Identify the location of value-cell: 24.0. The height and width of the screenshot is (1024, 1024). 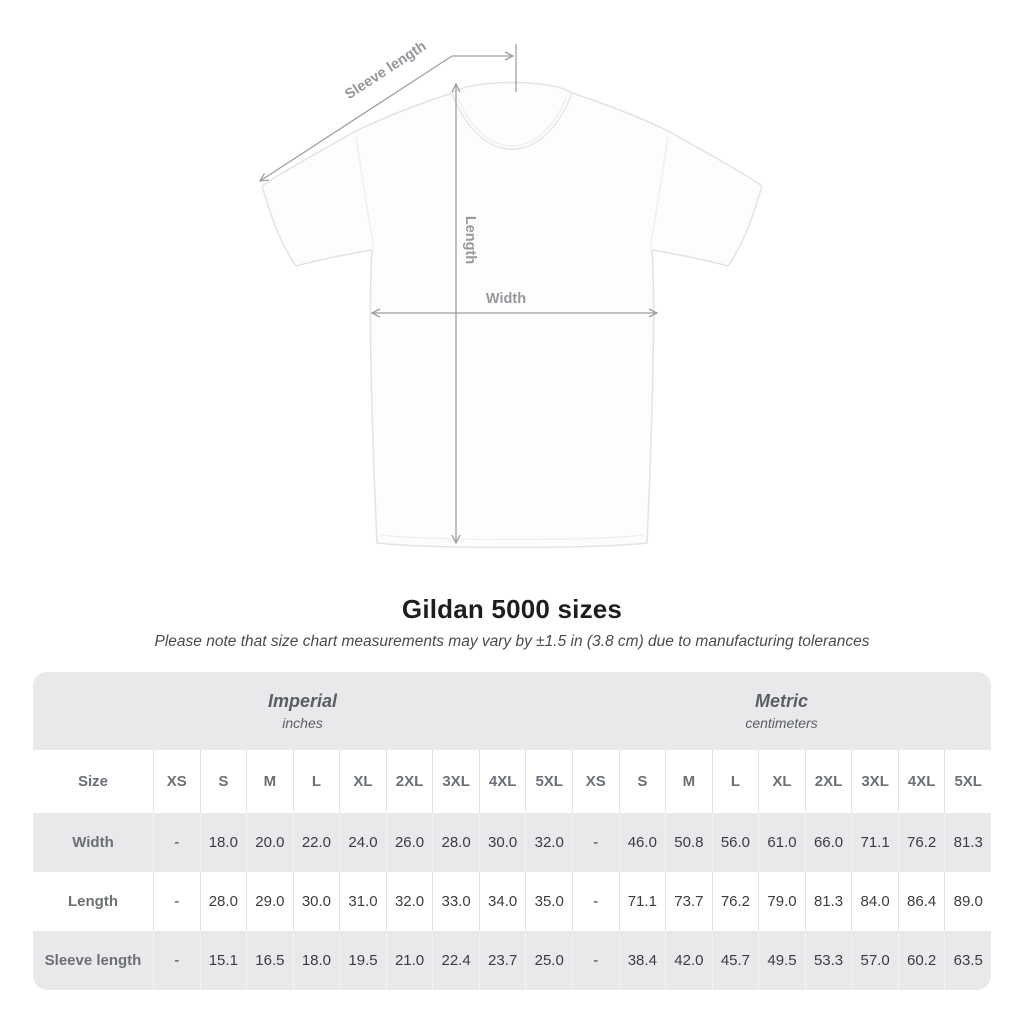
(362, 842).